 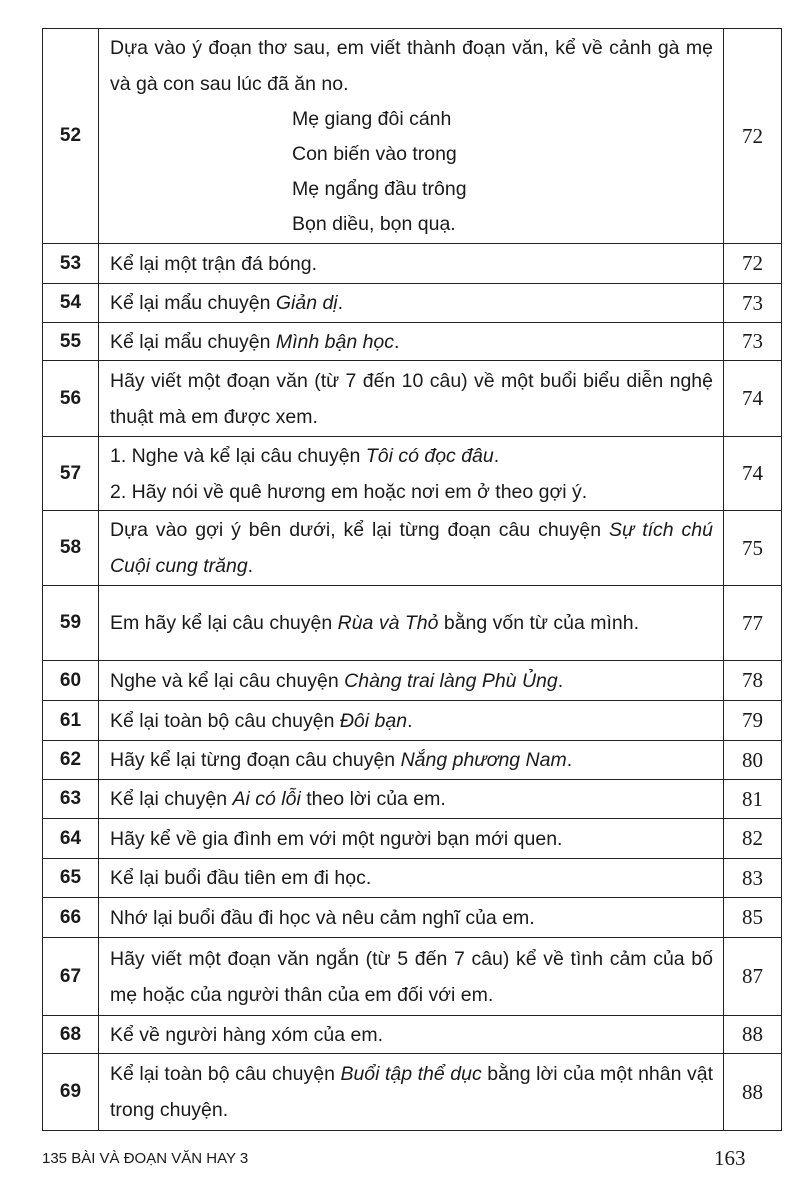 I want to click on page-reference: 77, so click(x=752, y=623).